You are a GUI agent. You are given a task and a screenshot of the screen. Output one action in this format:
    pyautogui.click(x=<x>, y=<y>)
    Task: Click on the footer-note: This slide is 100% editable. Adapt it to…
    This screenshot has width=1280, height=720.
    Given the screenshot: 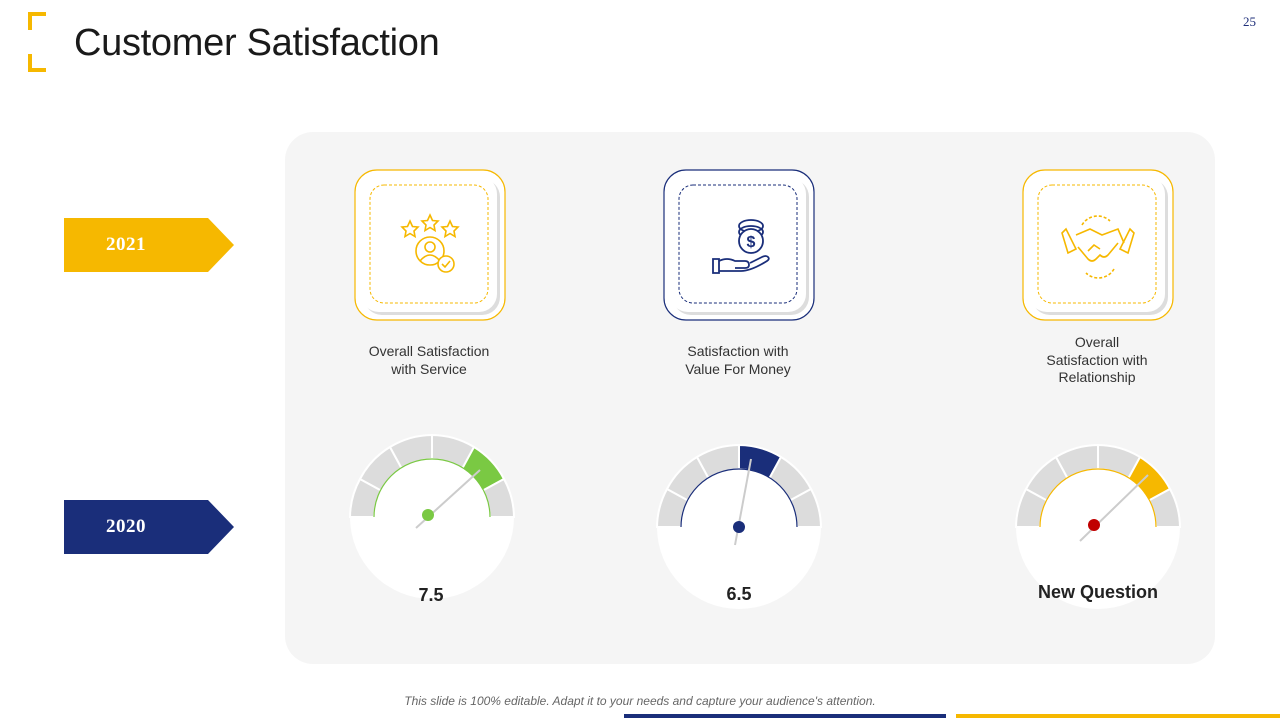 What is the action you would take?
    pyautogui.click(x=640, y=701)
    